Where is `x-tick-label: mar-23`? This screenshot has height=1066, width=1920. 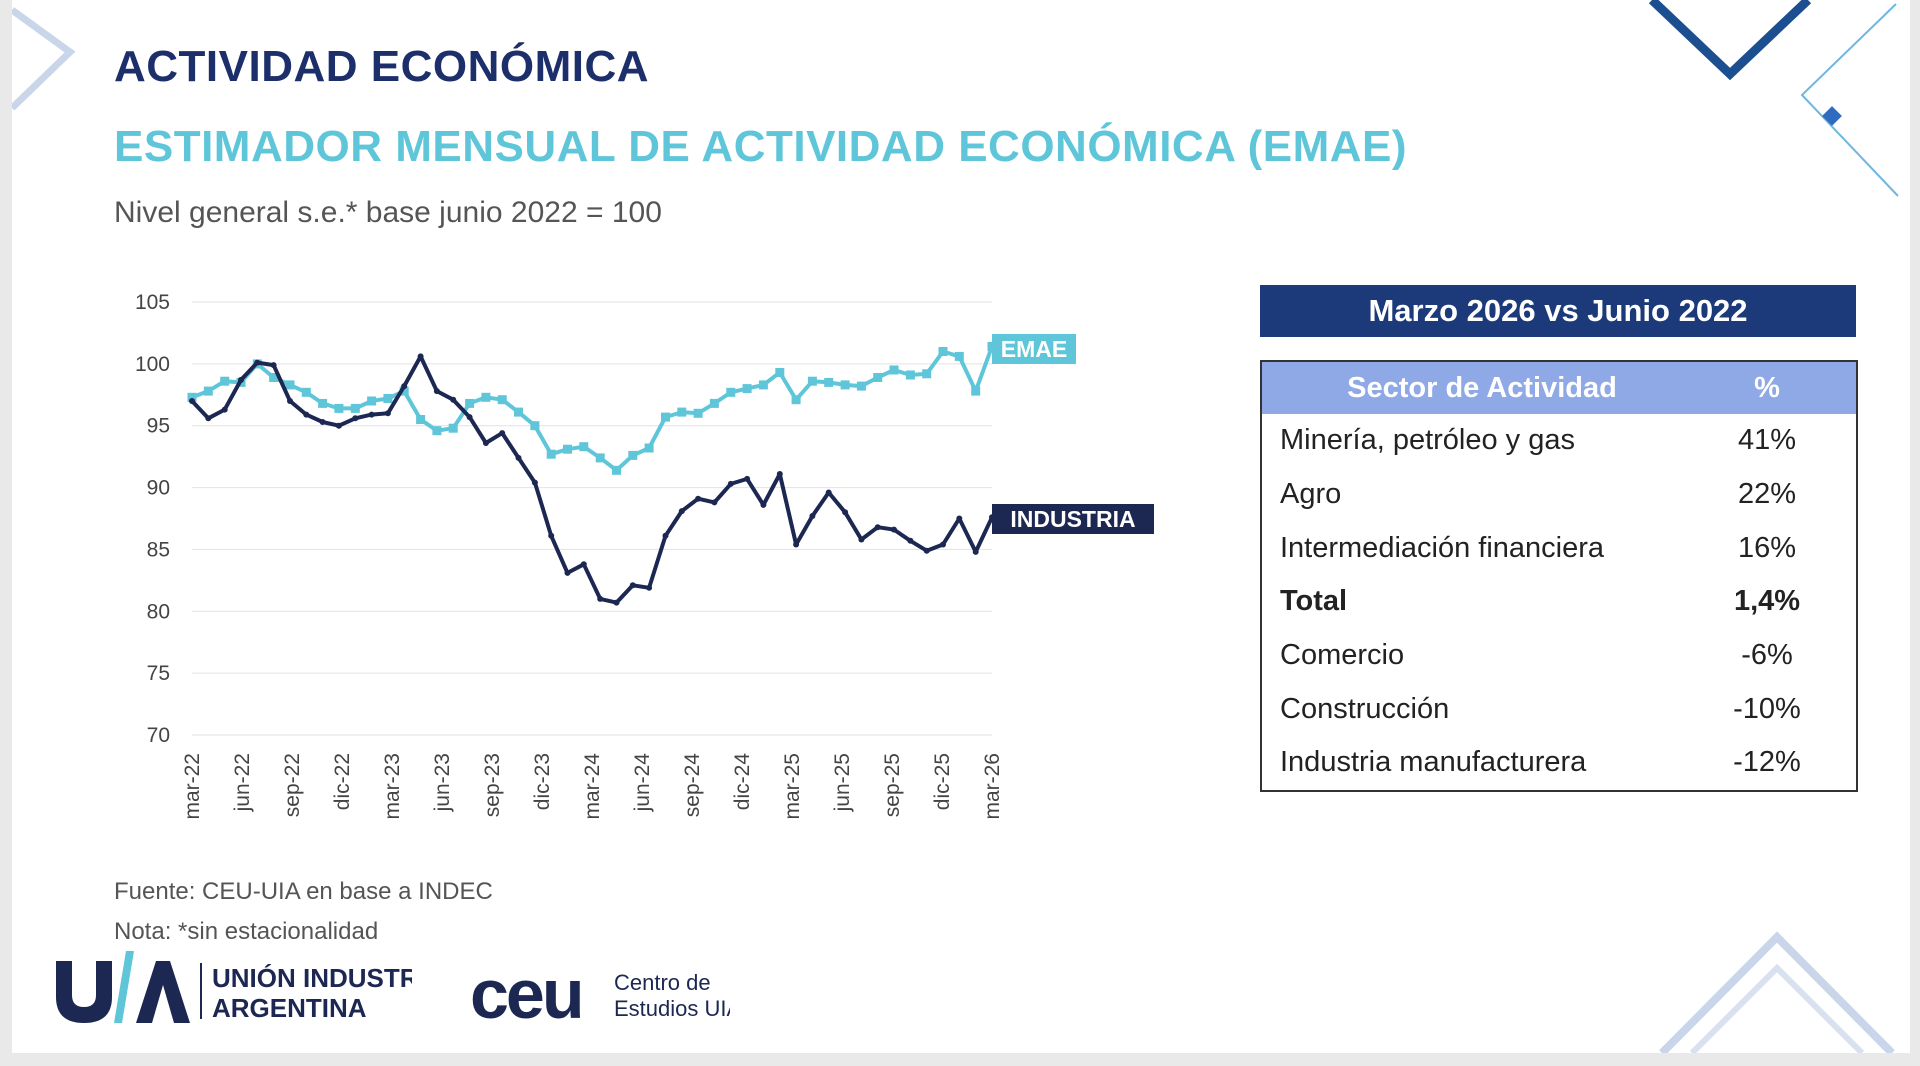 x-tick-label: mar-23 is located at coordinates (392, 786).